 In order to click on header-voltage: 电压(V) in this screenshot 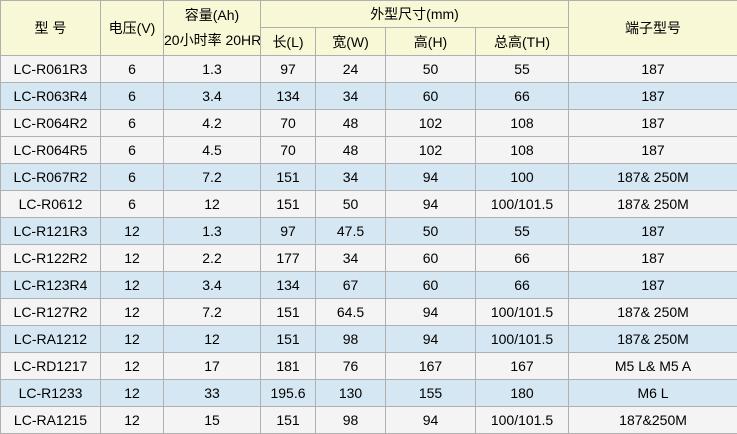, I will do `click(132, 28)`.